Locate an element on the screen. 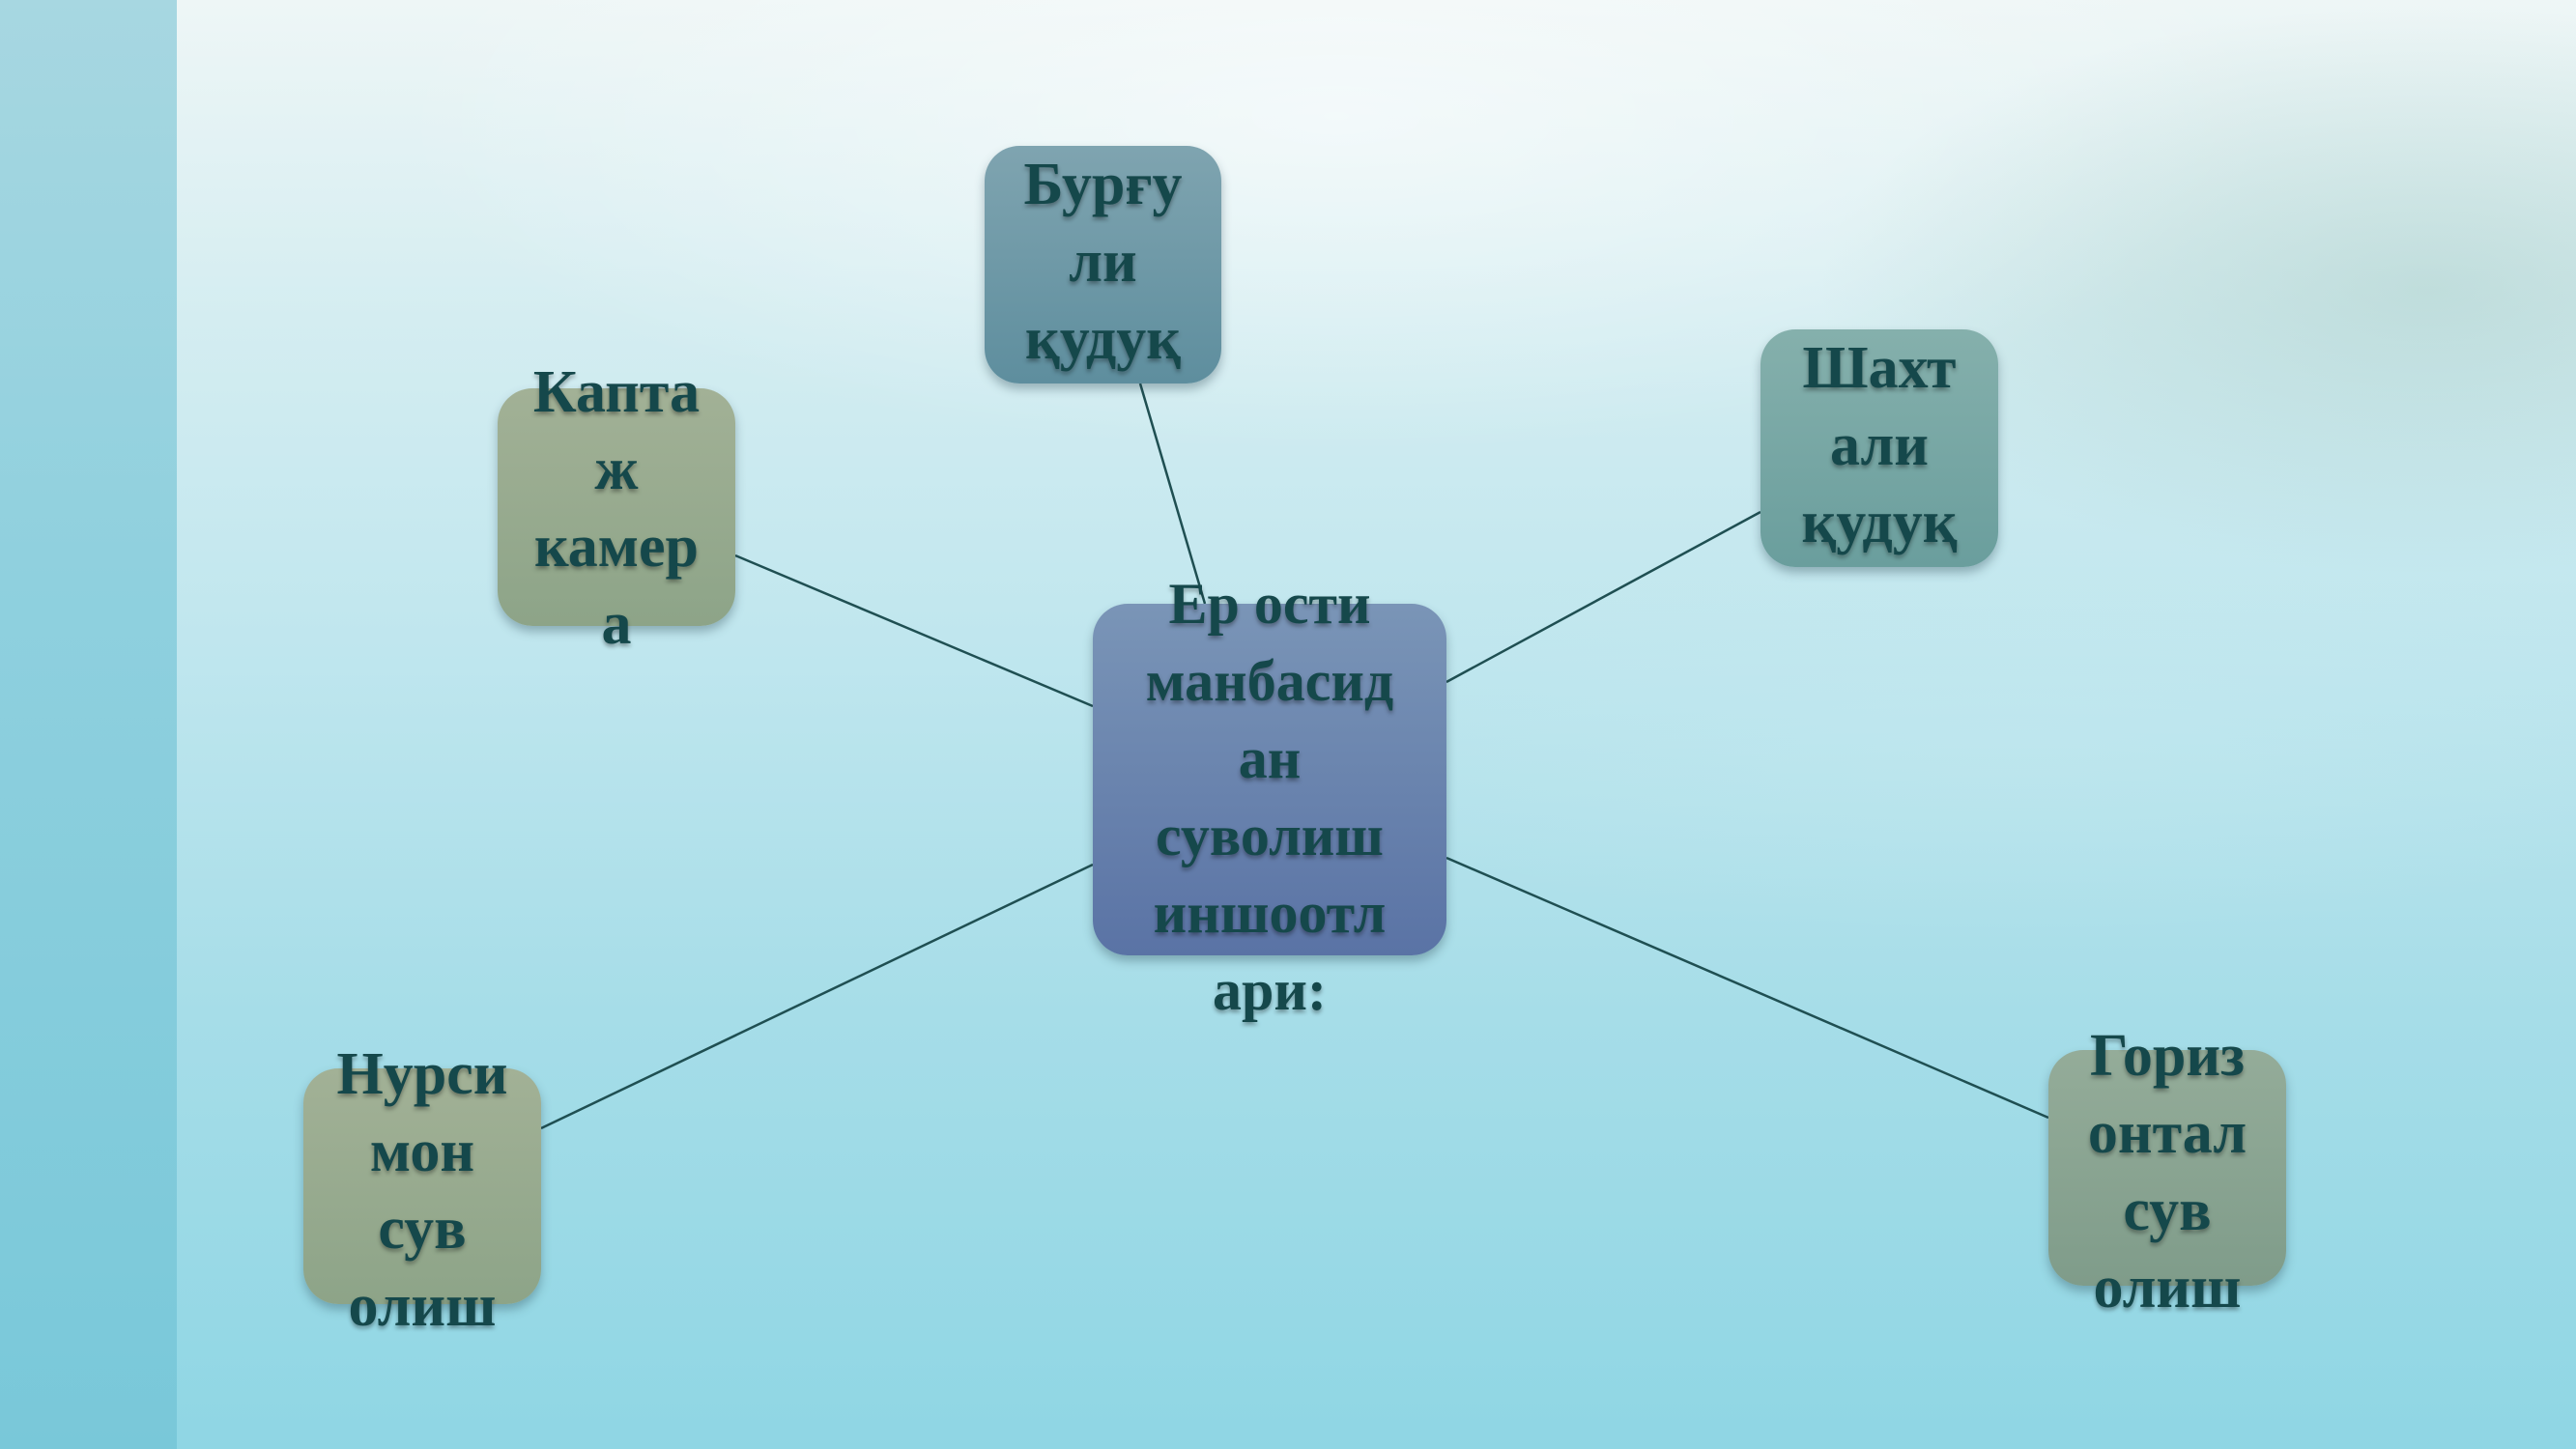  connector-top is located at coordinates (1172, 494).